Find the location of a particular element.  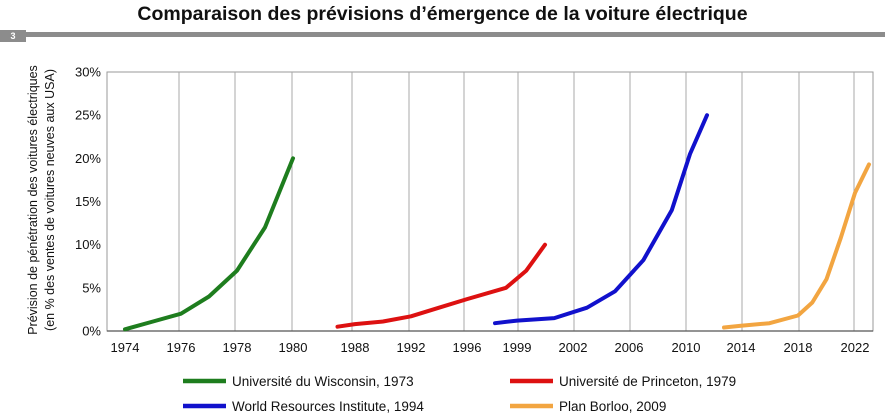

legend-label-2: Université de Princeton, 1979 is located at coordinates (647, 381).